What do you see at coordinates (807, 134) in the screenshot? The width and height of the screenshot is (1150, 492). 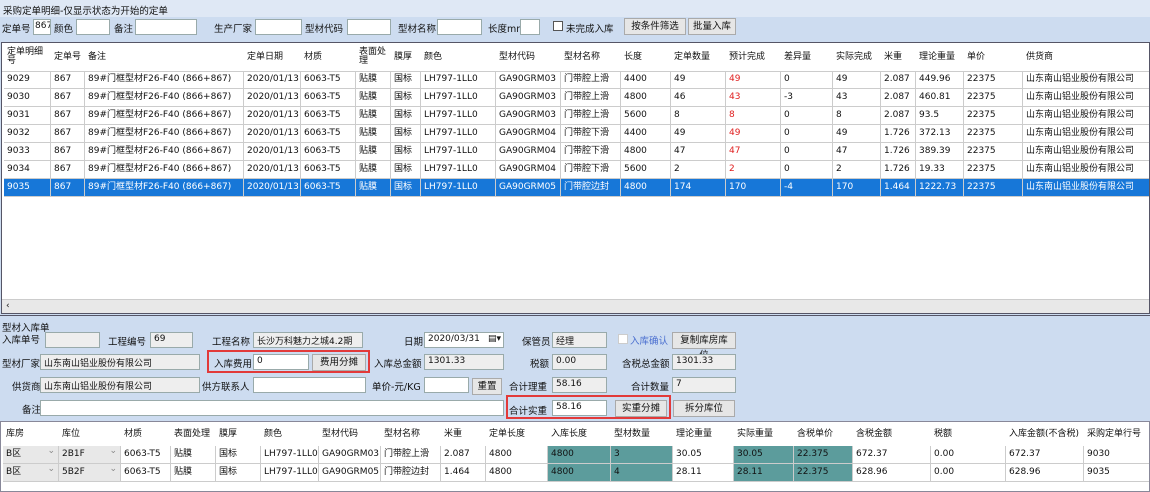 I see `table-cell: 0` at bounding box center [807, 134].